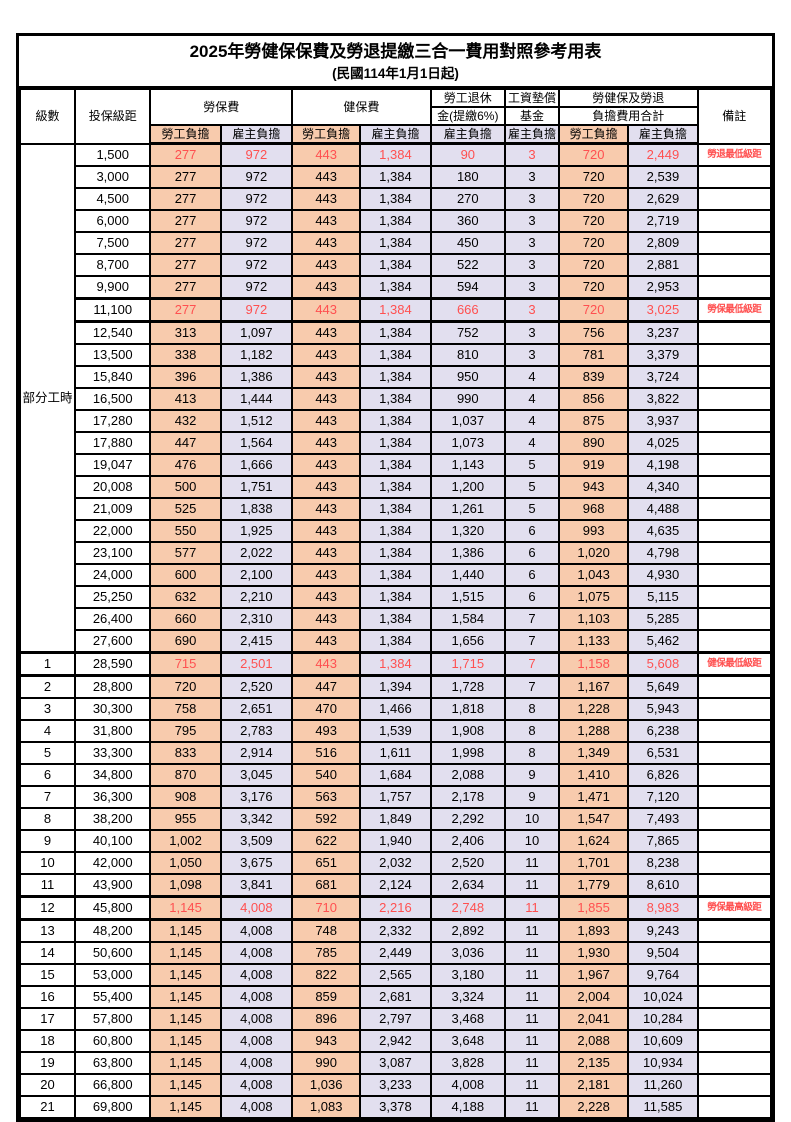  What do you see at coordinates (467, 1019) in the screenshot?
I see `pension-employer-cell: 3,468` at bounding box center [467, 1019].